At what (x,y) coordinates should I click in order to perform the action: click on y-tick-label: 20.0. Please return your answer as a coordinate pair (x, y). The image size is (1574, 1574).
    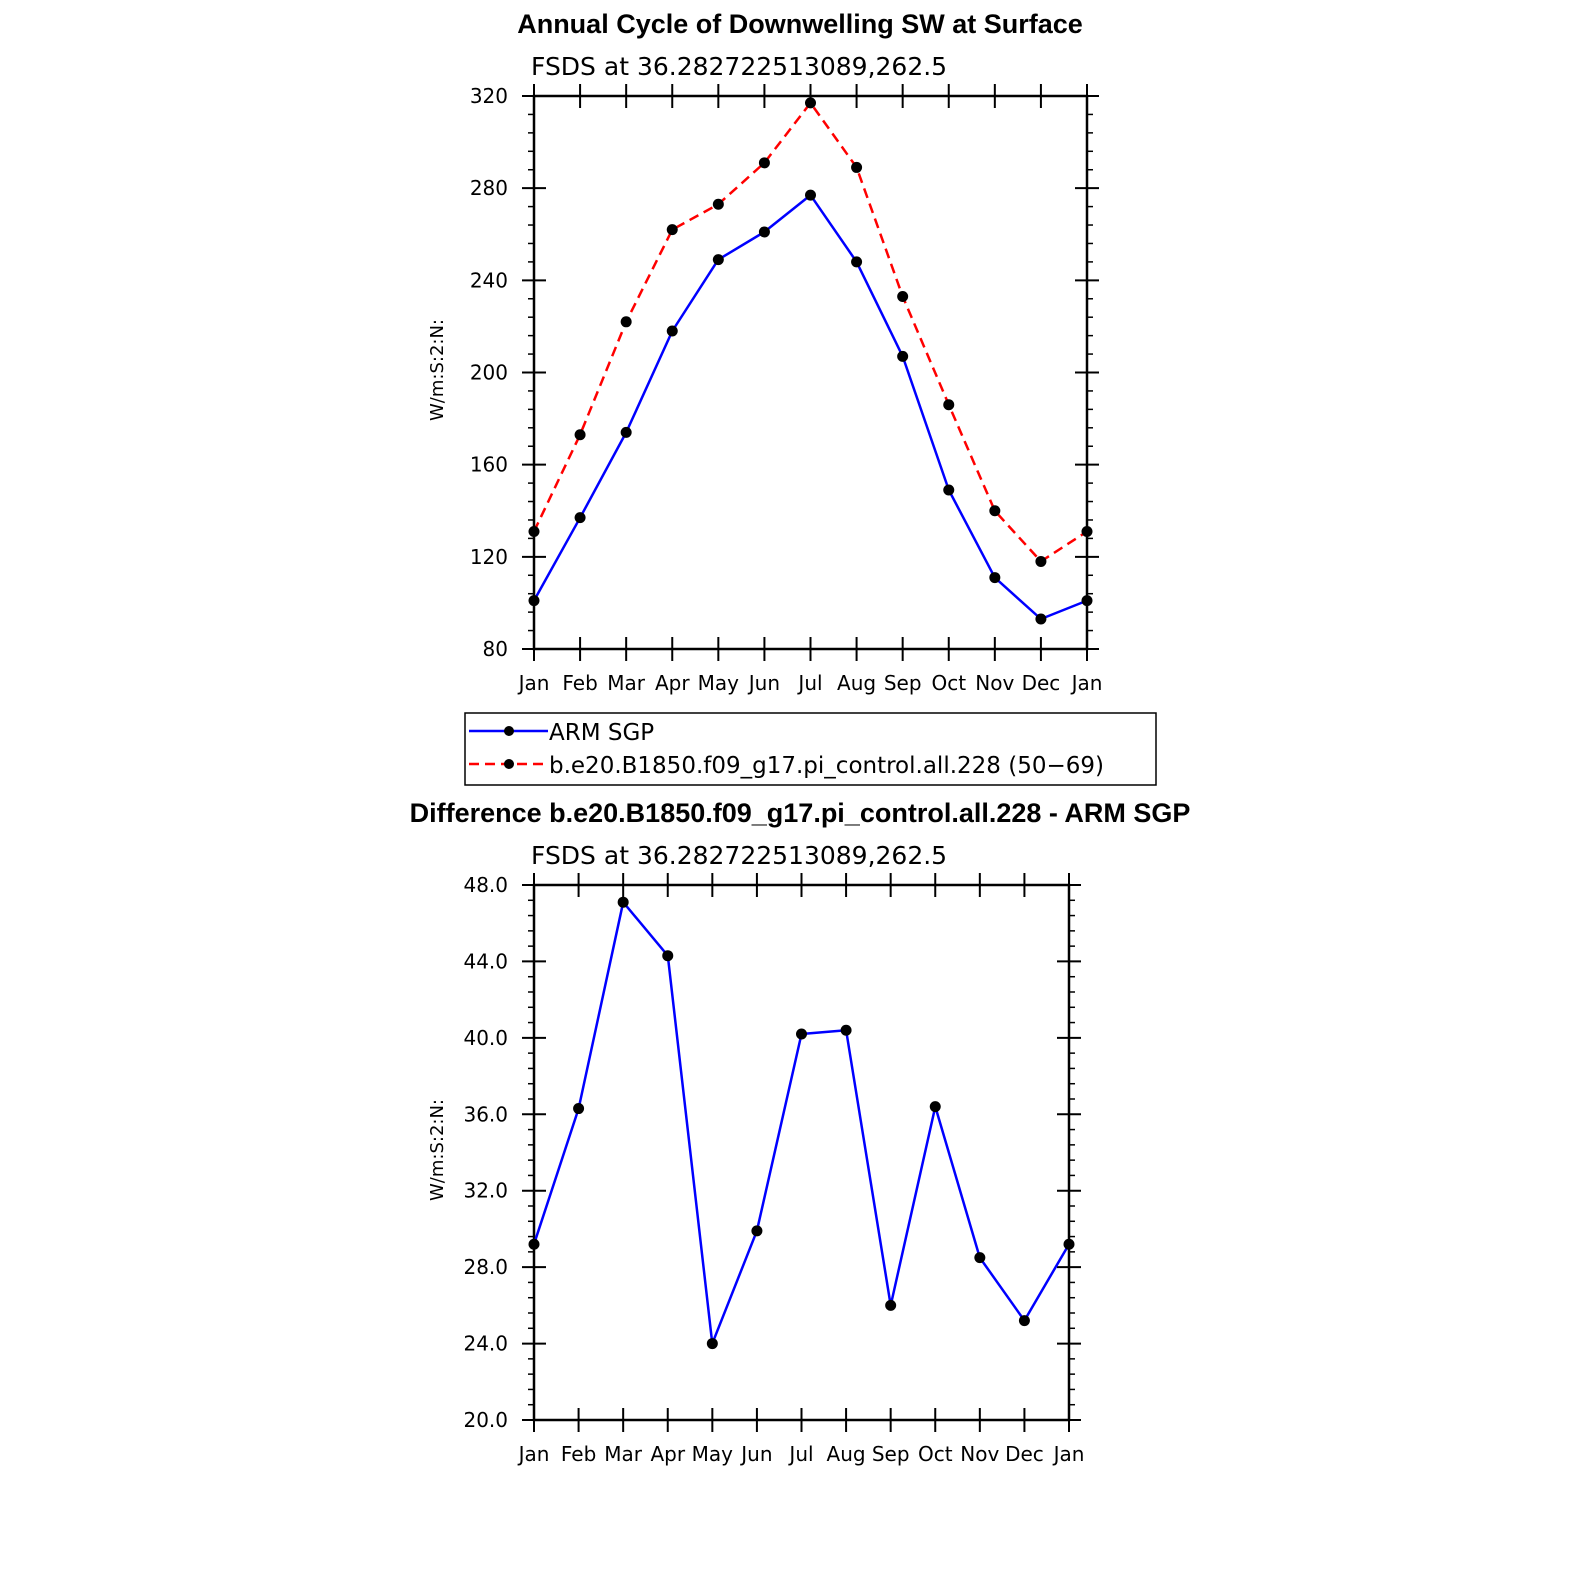
    Looking at the image, I should click on (485, 1420).